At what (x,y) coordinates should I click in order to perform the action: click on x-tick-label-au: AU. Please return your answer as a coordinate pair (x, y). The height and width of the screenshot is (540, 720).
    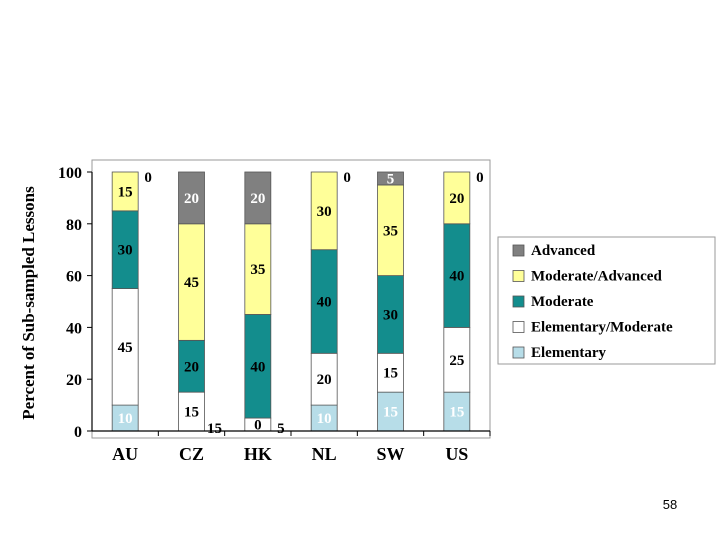
    Looking at the image, I should click on (125, 454).